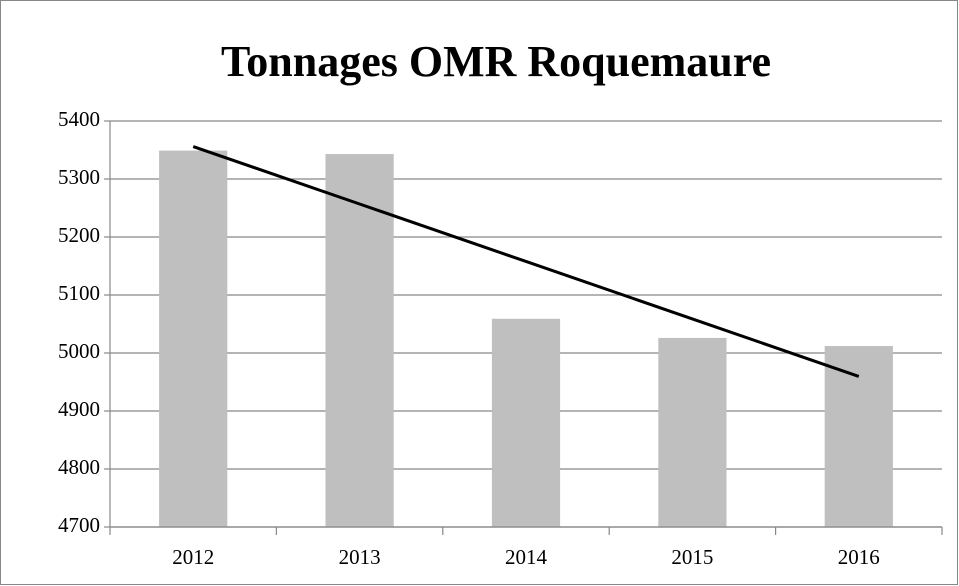 The width and height of the screenshot is (959, 586). What do you see at coordinates (79, 409) in the screenshot?
I see `y-tick-label: 4900` at bounding box center [79, 409].